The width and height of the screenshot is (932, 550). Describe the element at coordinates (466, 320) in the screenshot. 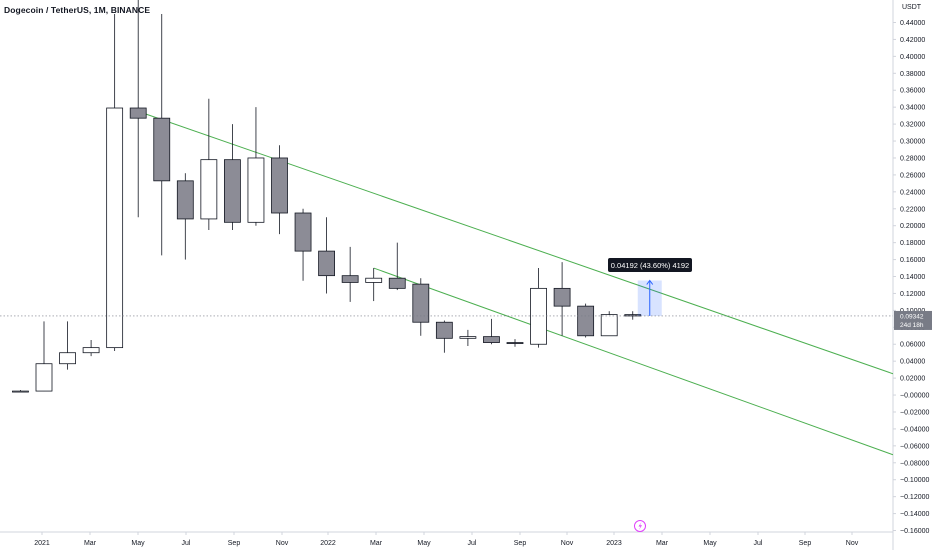

I see `current-price-line: 0.09342 24d 18h` at that location.